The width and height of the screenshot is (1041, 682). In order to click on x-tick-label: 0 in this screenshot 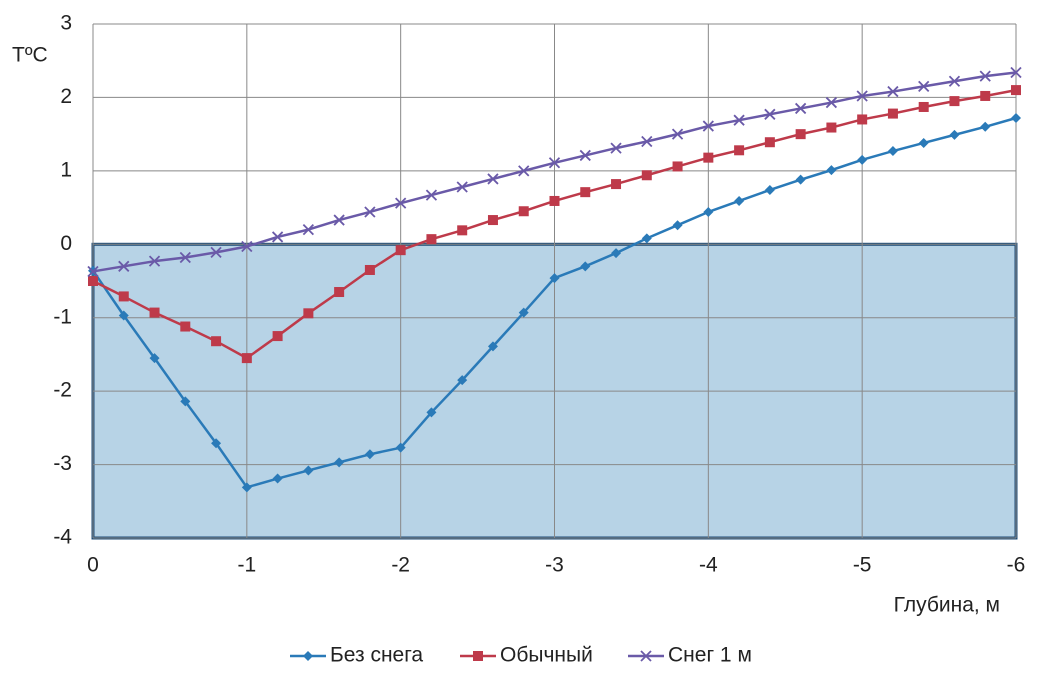, I will do `click(93, 565)`.